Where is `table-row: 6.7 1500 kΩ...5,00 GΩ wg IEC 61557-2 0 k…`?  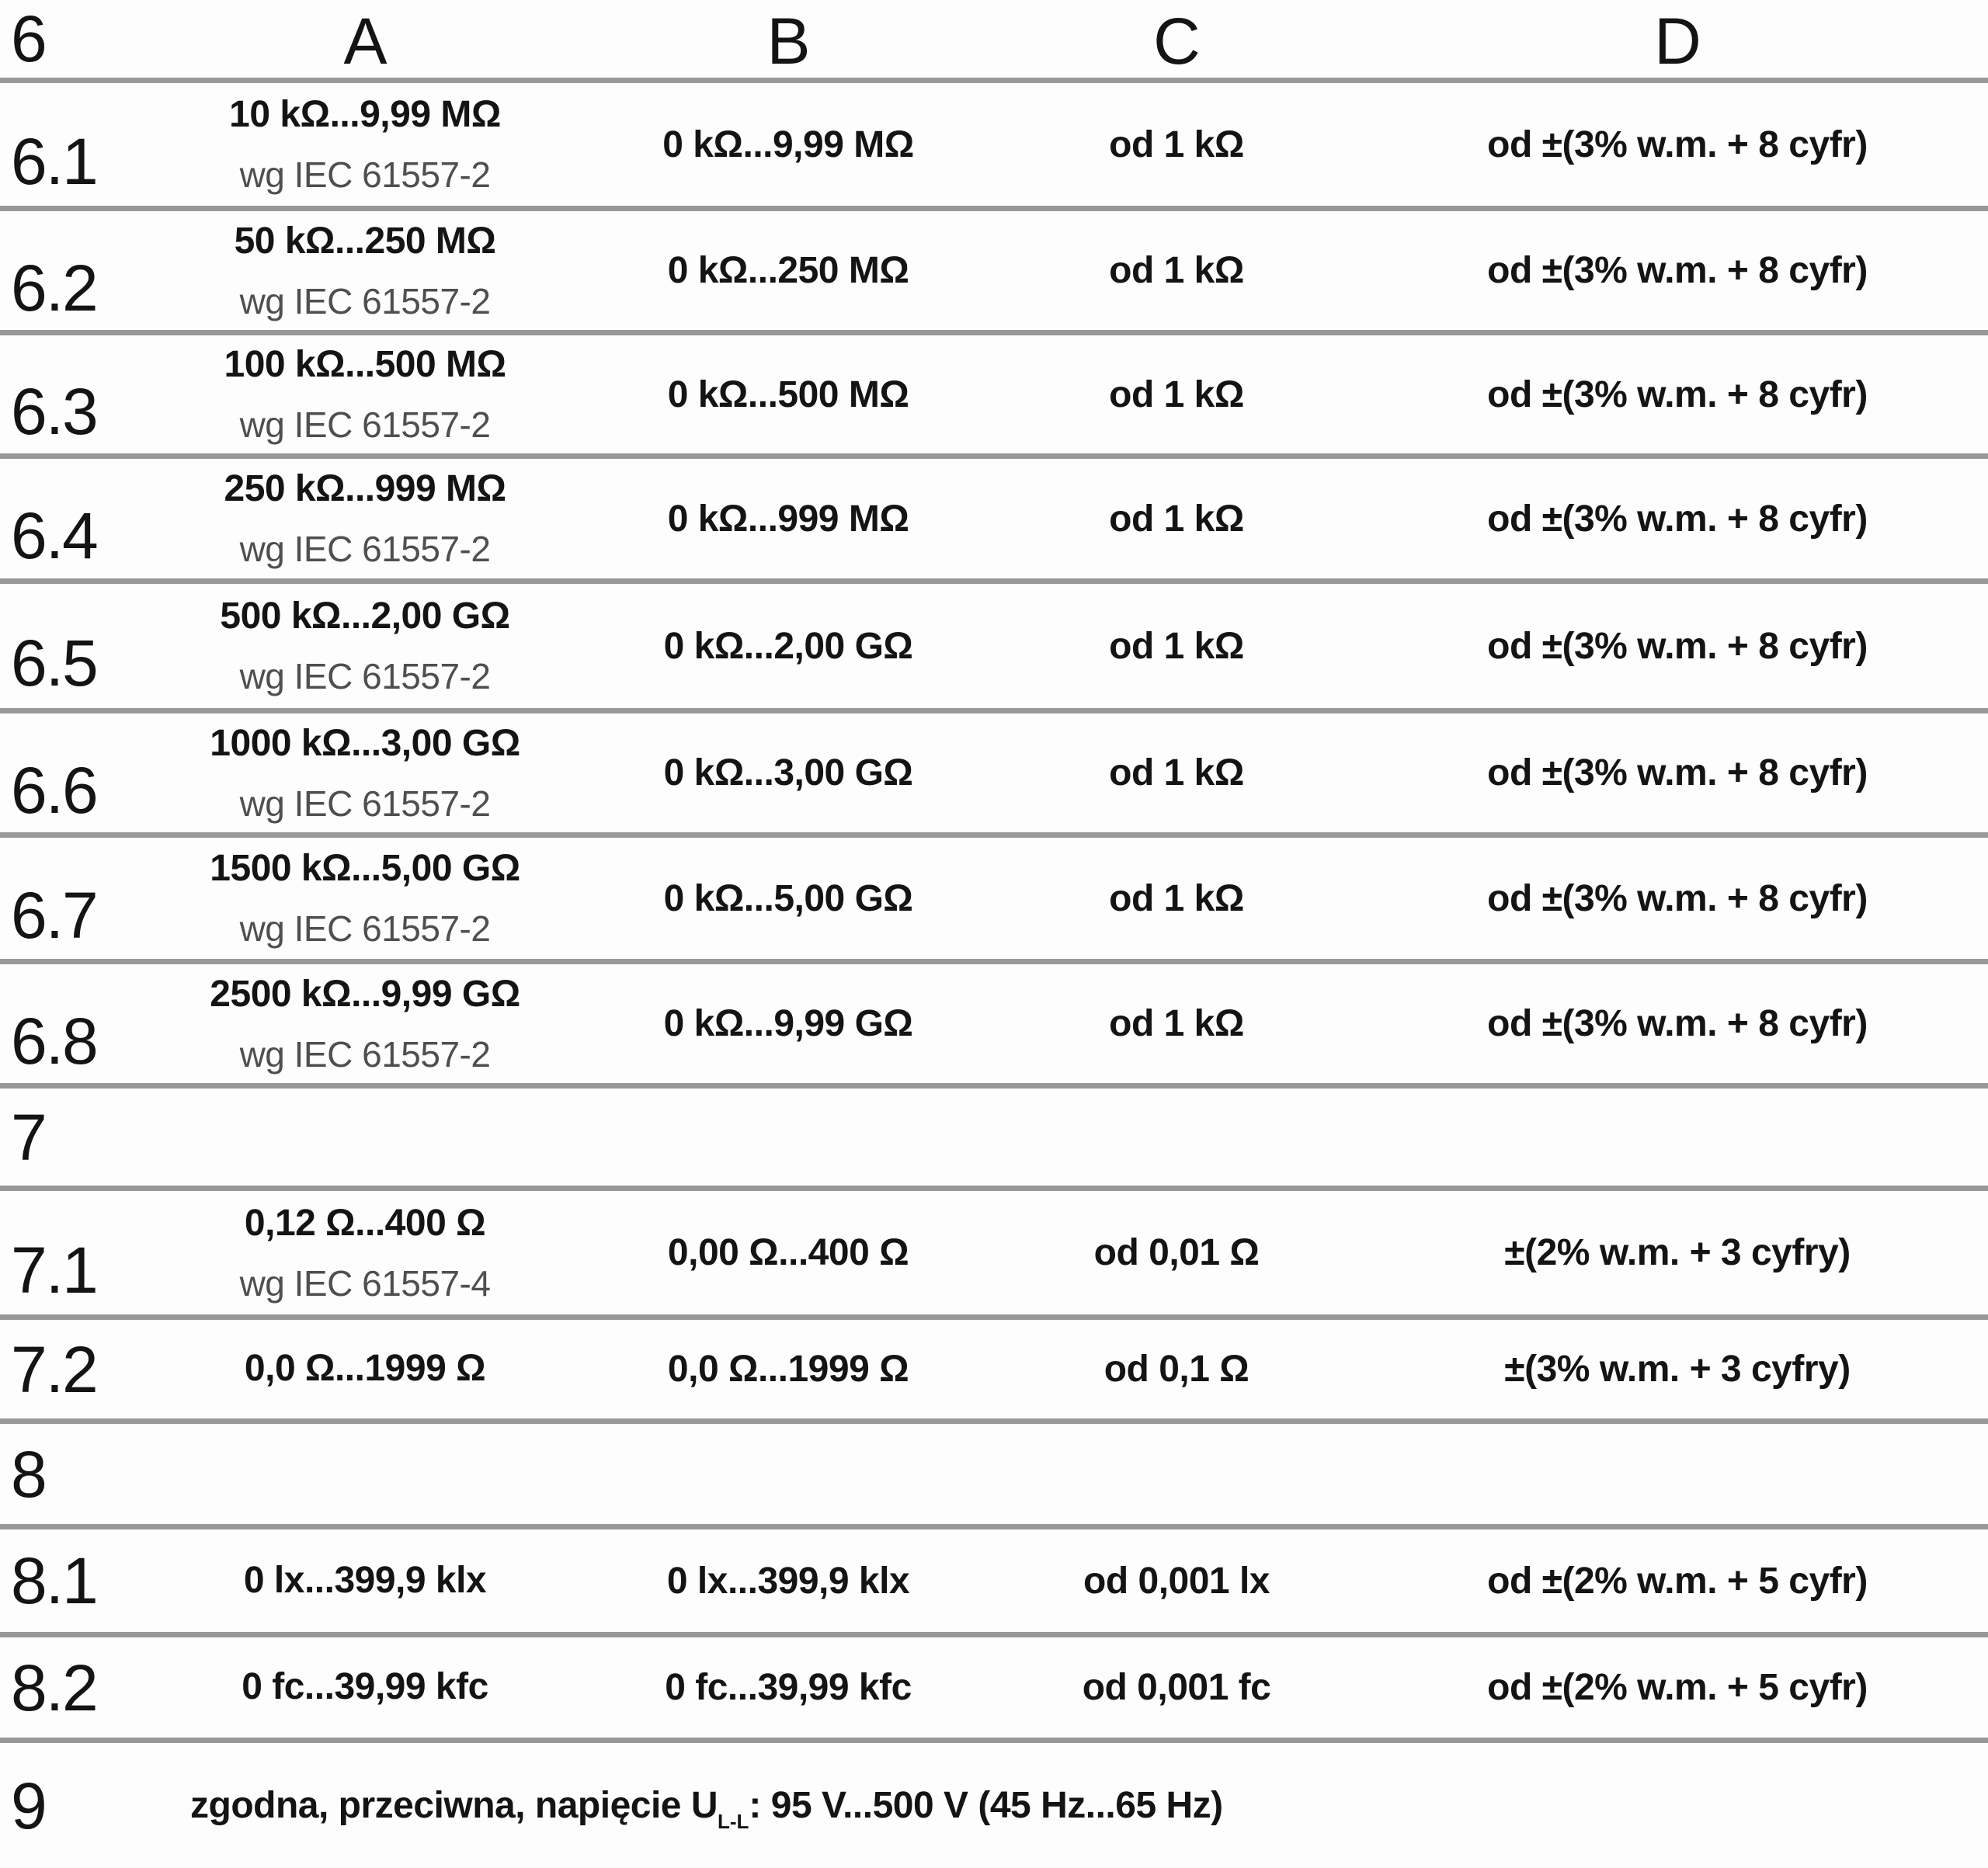
table-row: 6.7 1500 kΩ...5,00 GΩ wg IEC 61557-2 0 k… is located at coordinates (994, 895).